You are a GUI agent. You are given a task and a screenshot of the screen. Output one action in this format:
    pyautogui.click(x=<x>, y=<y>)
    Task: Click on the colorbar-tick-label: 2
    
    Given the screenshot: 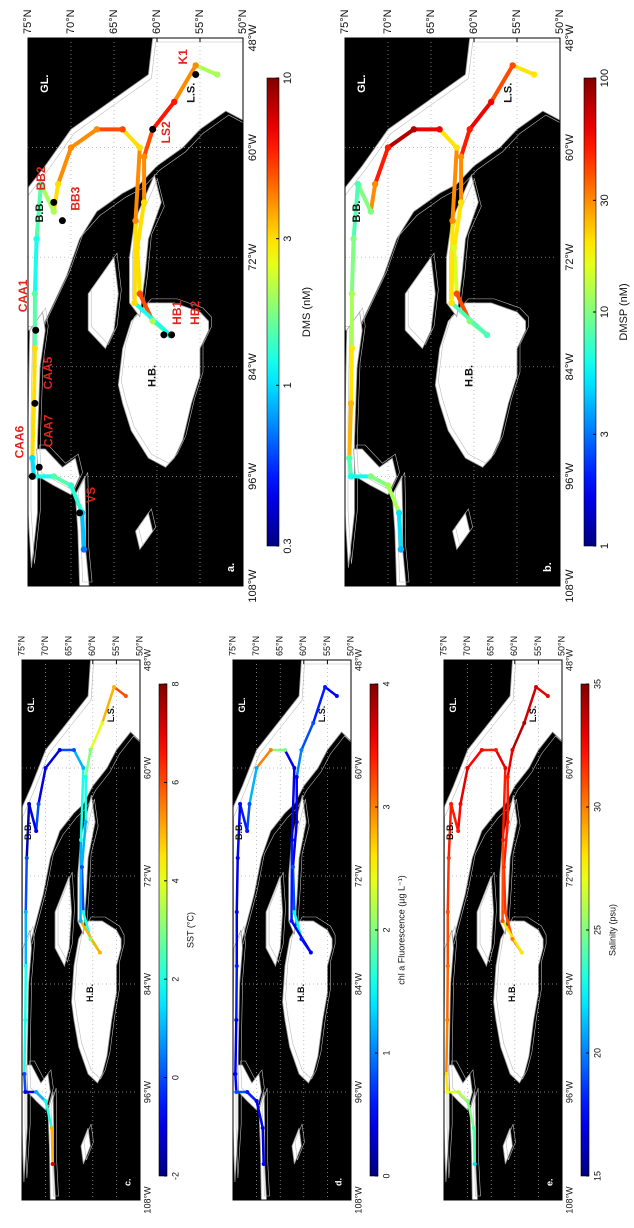 What is the action you would take?
    pyautogui.click(x=175, y=979)
    